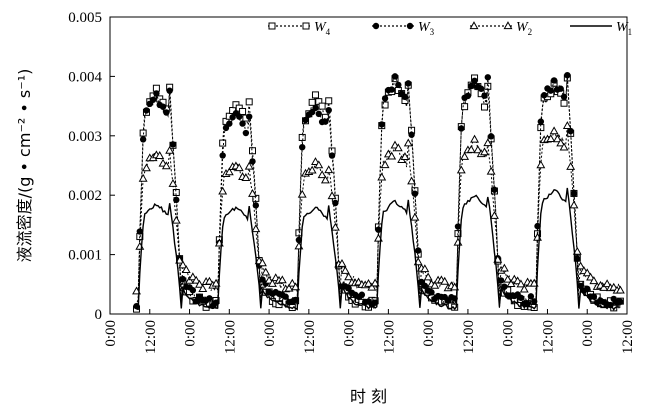 This screenshot has height=407, width=648. What do you see at coordinates (85, 256) in the screenshot?
I see `y-tick-label: 0.001` at bounding box center [85, 256].